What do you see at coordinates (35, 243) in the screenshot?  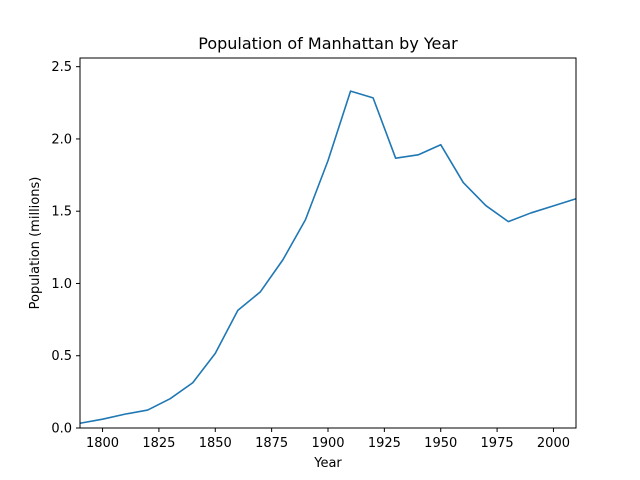 I see `y-axis-label: Population (millions)` at bounding box center [35, 243].